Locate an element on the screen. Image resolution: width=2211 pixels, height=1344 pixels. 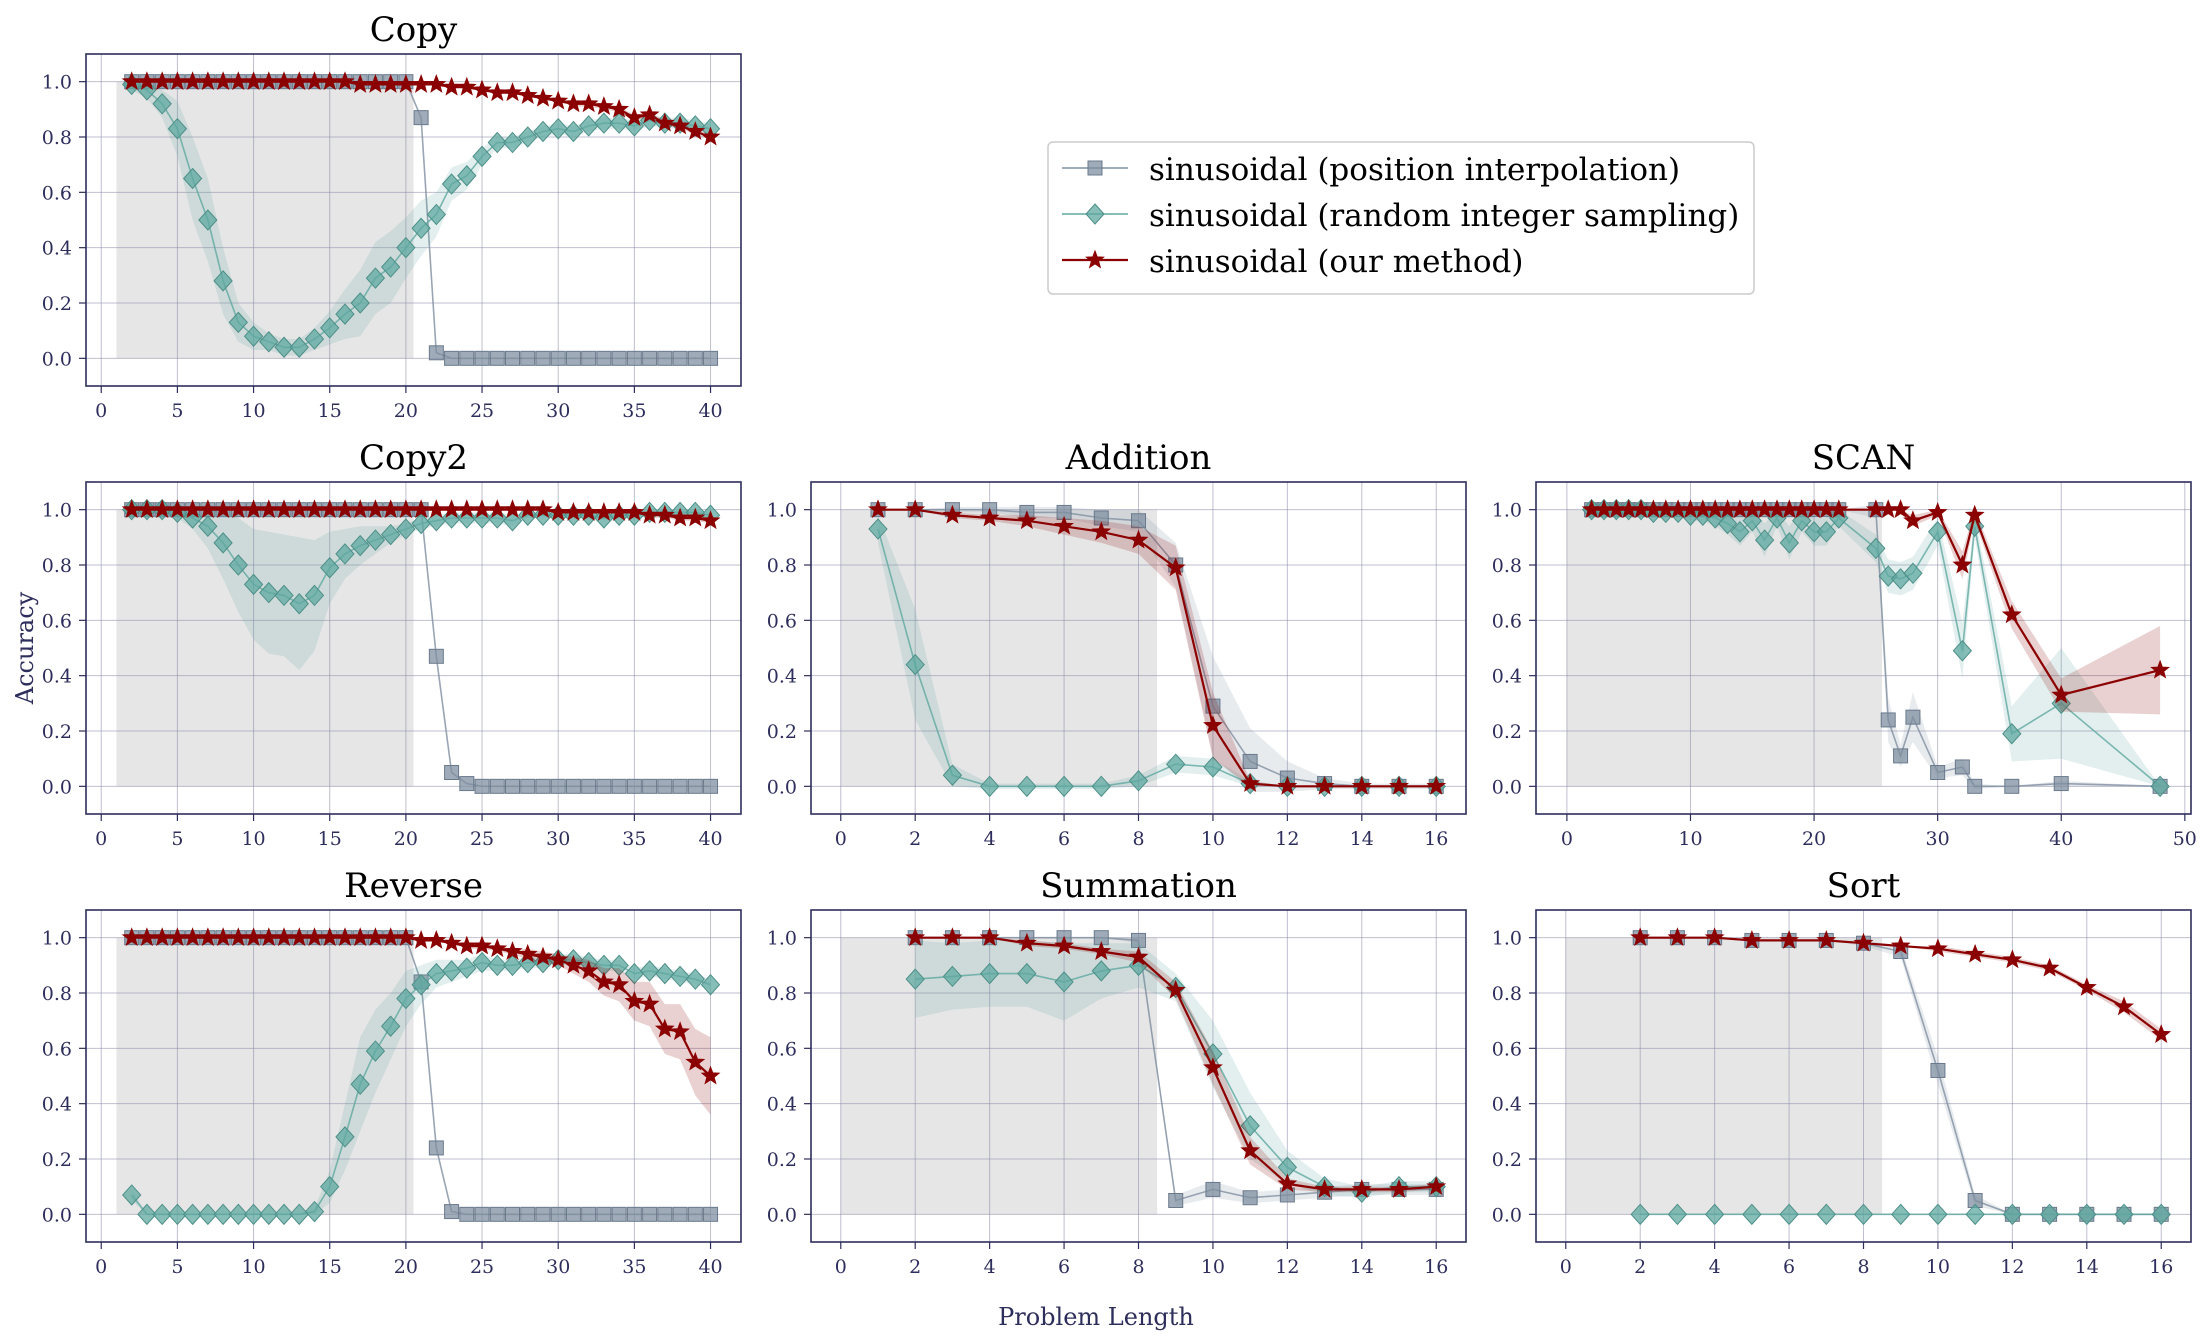
legend-label-ri: sinusoidal (random integer sampling) is located at coordinates (1444, 216).